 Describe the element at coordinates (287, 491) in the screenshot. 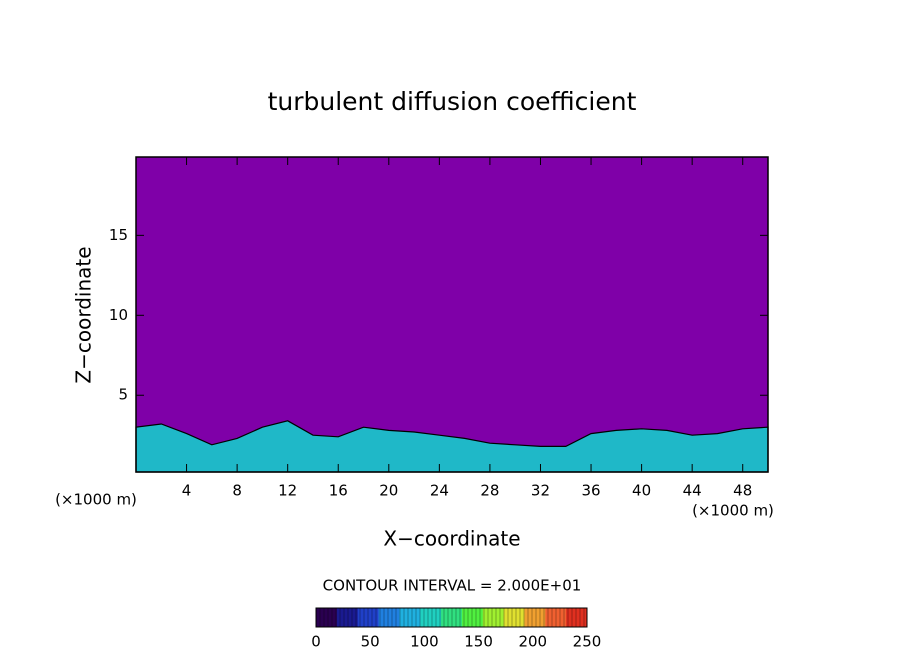

I see `x-tick-label: 12` at that location.